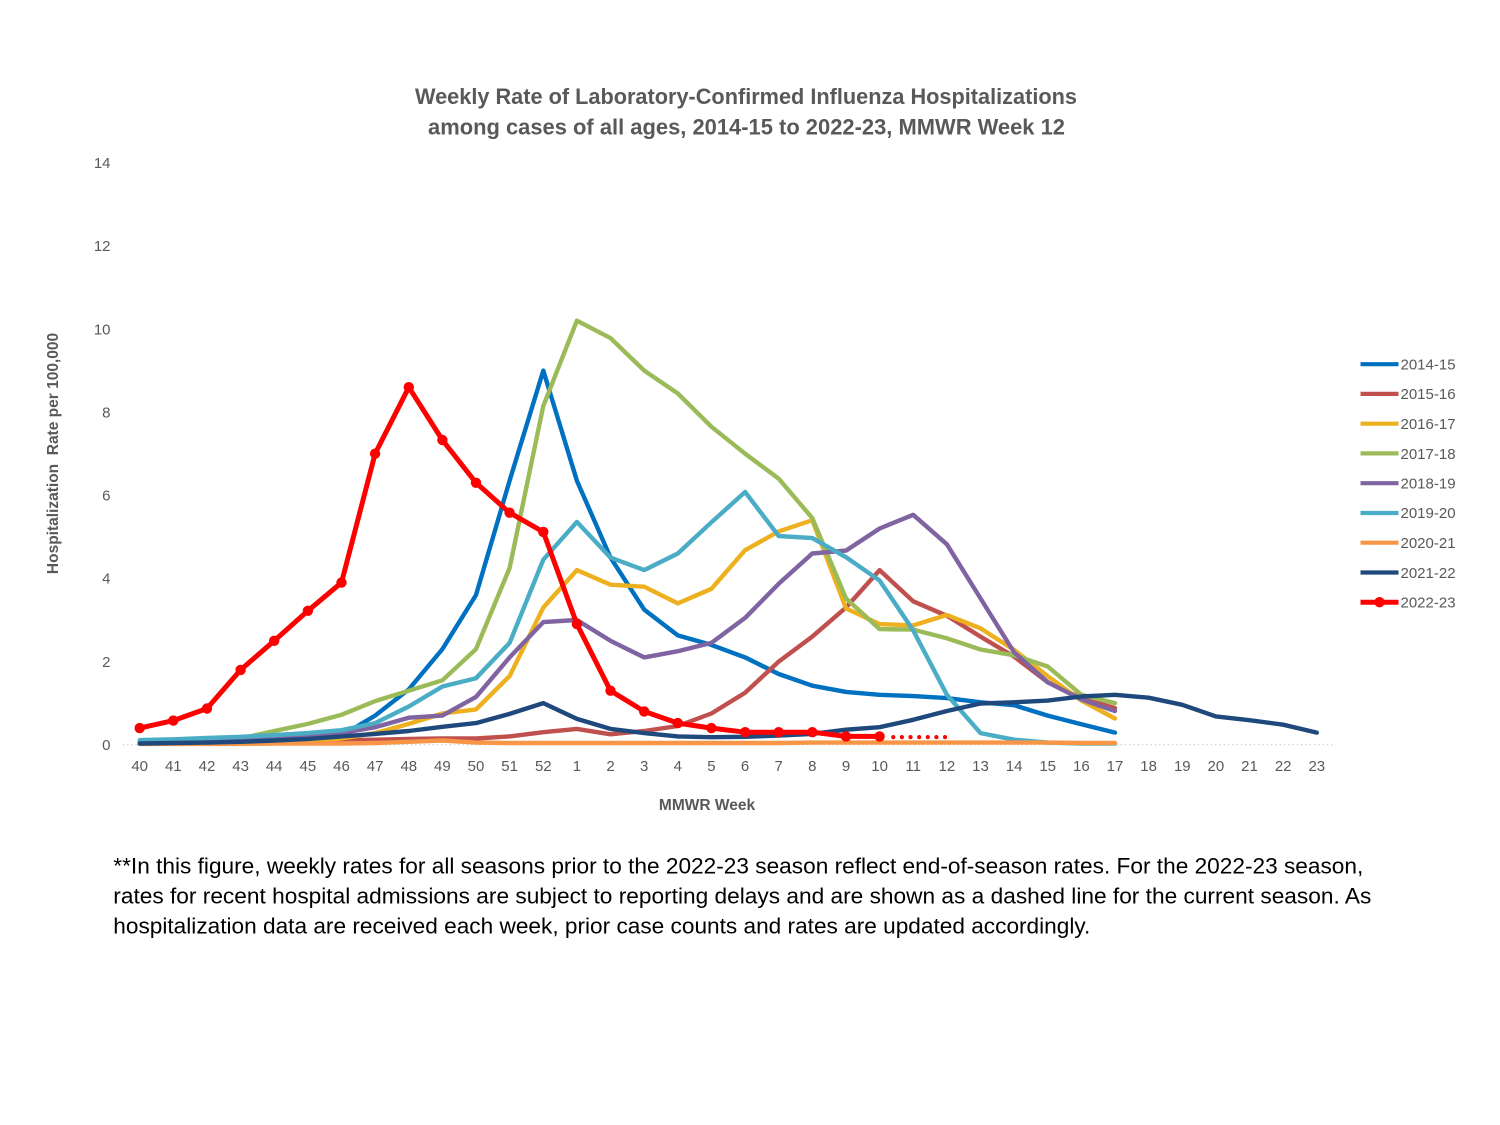 The width and height of the screenshot is (1500, 1125). What do you see at coordinates (442, 766) in the screenshot?
I see `svg-text: 49` at bounding box center [442, 766].